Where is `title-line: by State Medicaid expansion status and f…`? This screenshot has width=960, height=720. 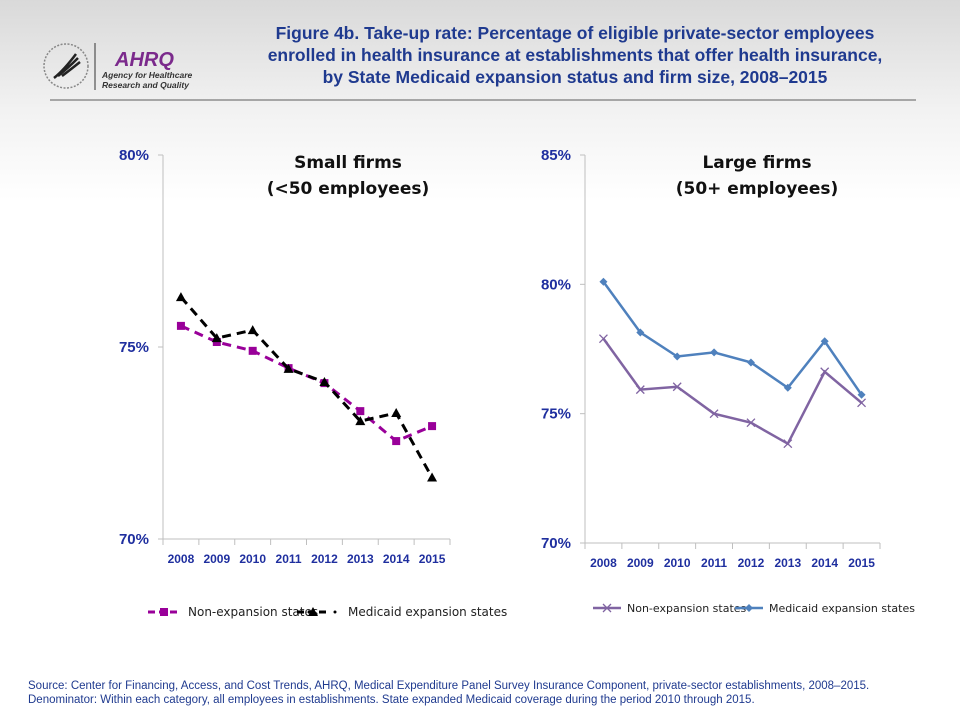
title-line: by State Medicaid expansion status and f… is located at coordinates (575, 77).